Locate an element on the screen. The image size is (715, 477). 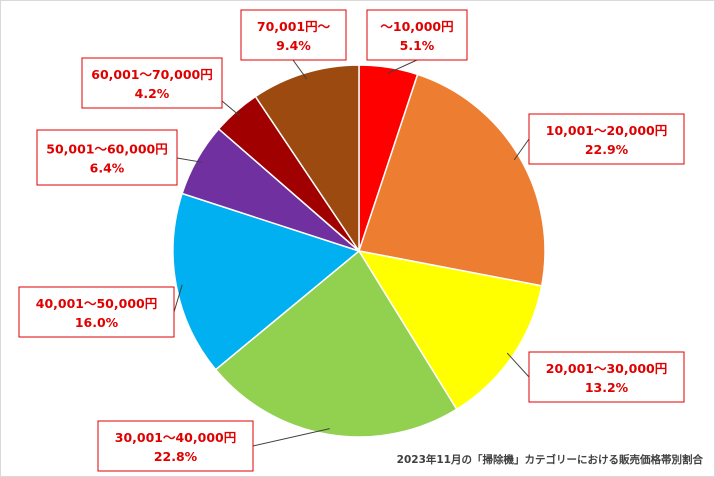
chart-caption: 2023年11月の「掃除機」カテゴリーにおける販売価格帯別割合 is located at coordinates (550, 459).